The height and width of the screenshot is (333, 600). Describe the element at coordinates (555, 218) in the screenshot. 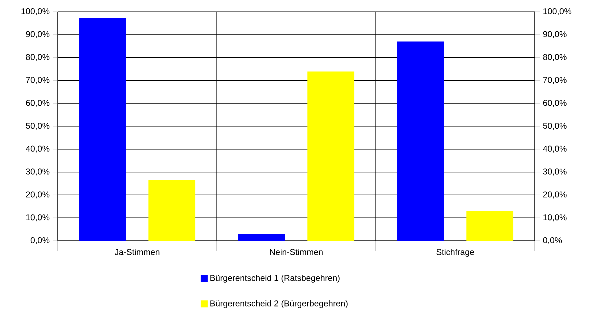

I see `y2-tick-label: 10,0%` at that location.